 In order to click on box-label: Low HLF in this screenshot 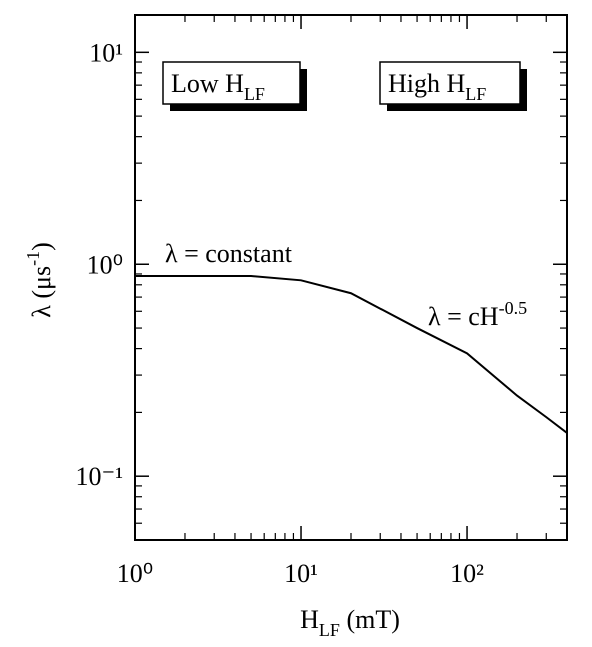, I will do `click(218, 86)`.